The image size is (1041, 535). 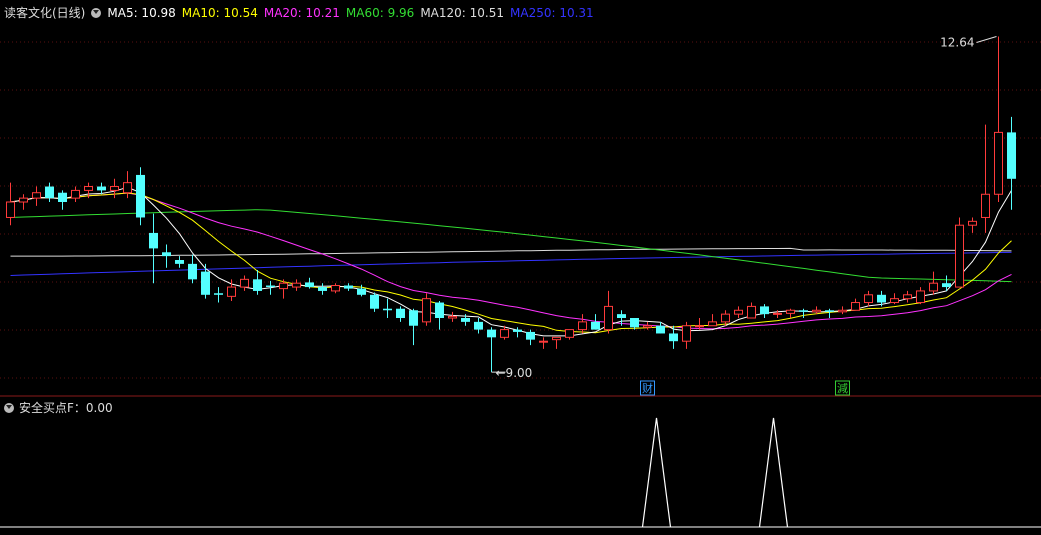 What do you see at coordinates (986, 39) in the screenshot?
I see `high-pointer` at bounding box center [986, 39].